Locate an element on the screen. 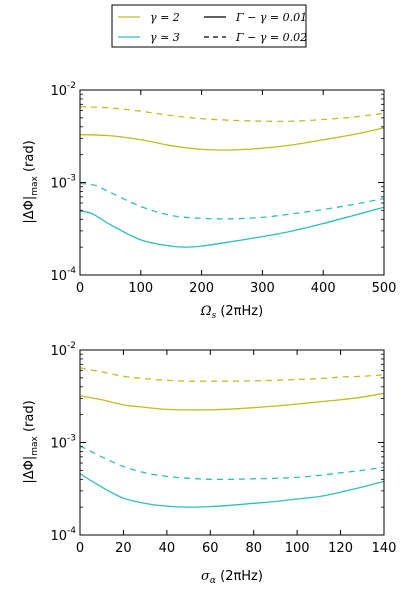  plot-sigma-ylabel: |ΔΦ|max (rad) is located at coordinates (31, 441).